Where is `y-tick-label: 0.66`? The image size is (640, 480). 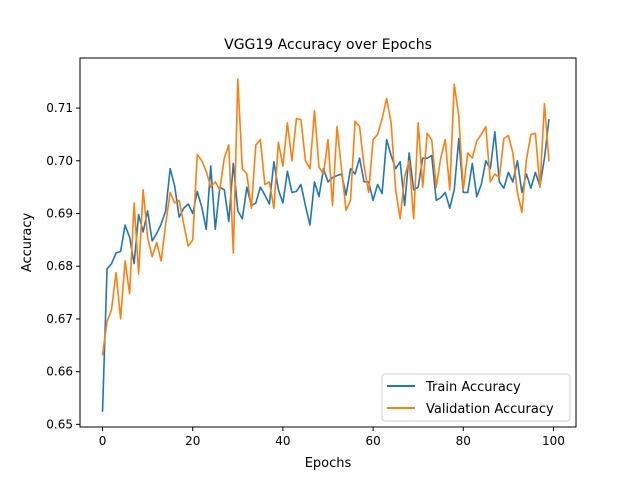
y-tick-label: 0.66 is located at coordinates (59, 372).